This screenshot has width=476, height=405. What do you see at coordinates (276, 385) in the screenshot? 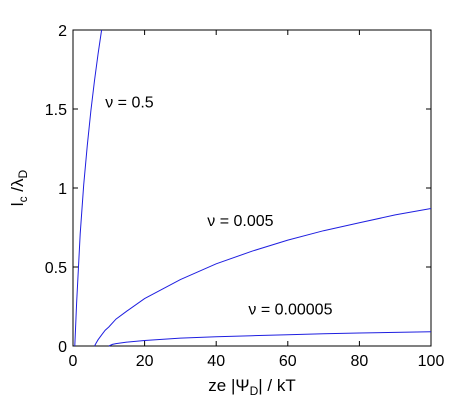
I see `x-label-rest: | / kT` at bounding box center [276, 385].